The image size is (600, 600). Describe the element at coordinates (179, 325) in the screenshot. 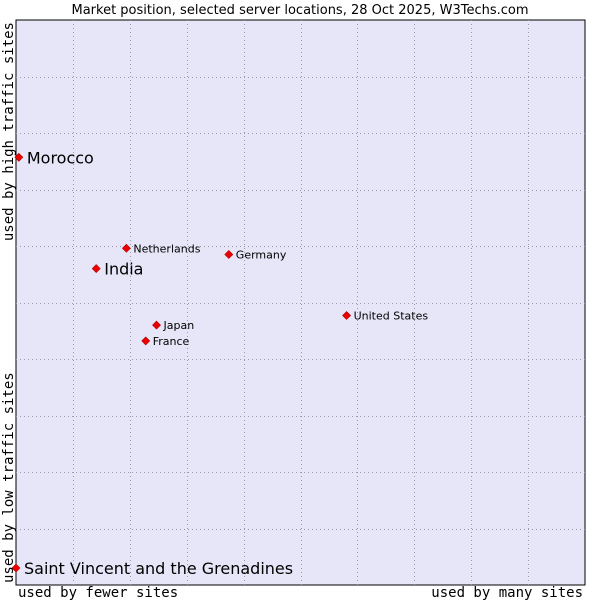

I see `point-label-japan: Japan` at that location.